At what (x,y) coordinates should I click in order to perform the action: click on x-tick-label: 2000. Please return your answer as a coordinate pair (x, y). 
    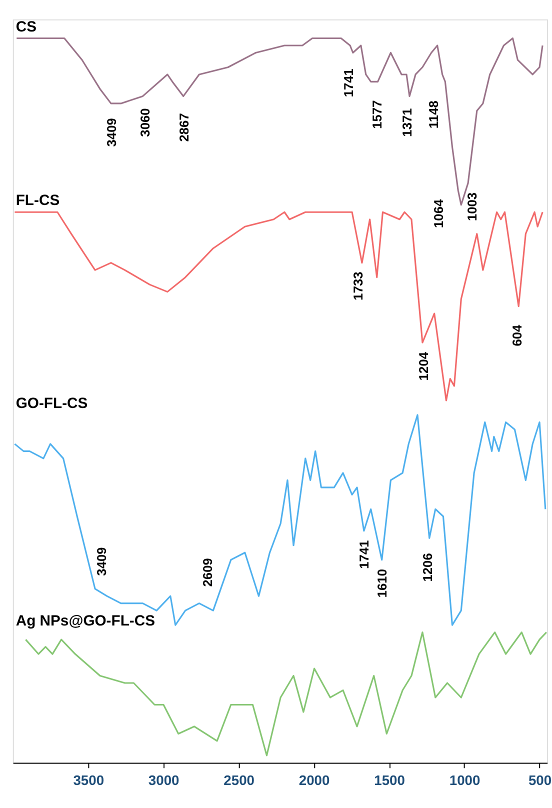
    Looking at the image, I should click on (314, 780).